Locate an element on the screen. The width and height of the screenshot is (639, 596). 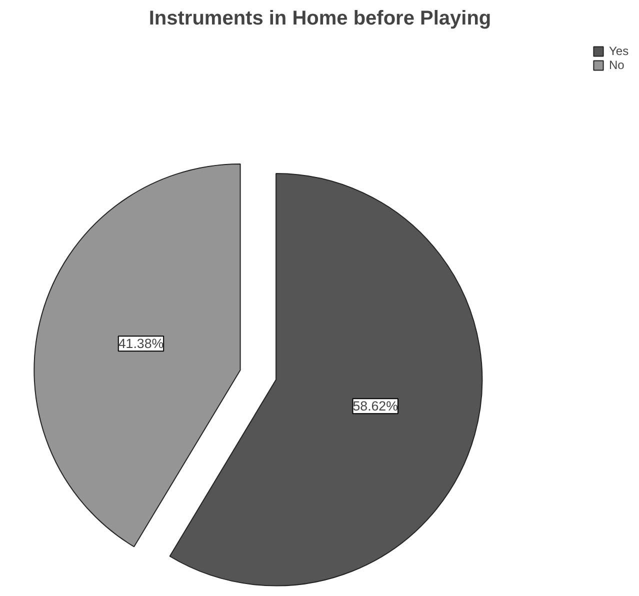
legend-label: No is located at coordinates (617, 65).